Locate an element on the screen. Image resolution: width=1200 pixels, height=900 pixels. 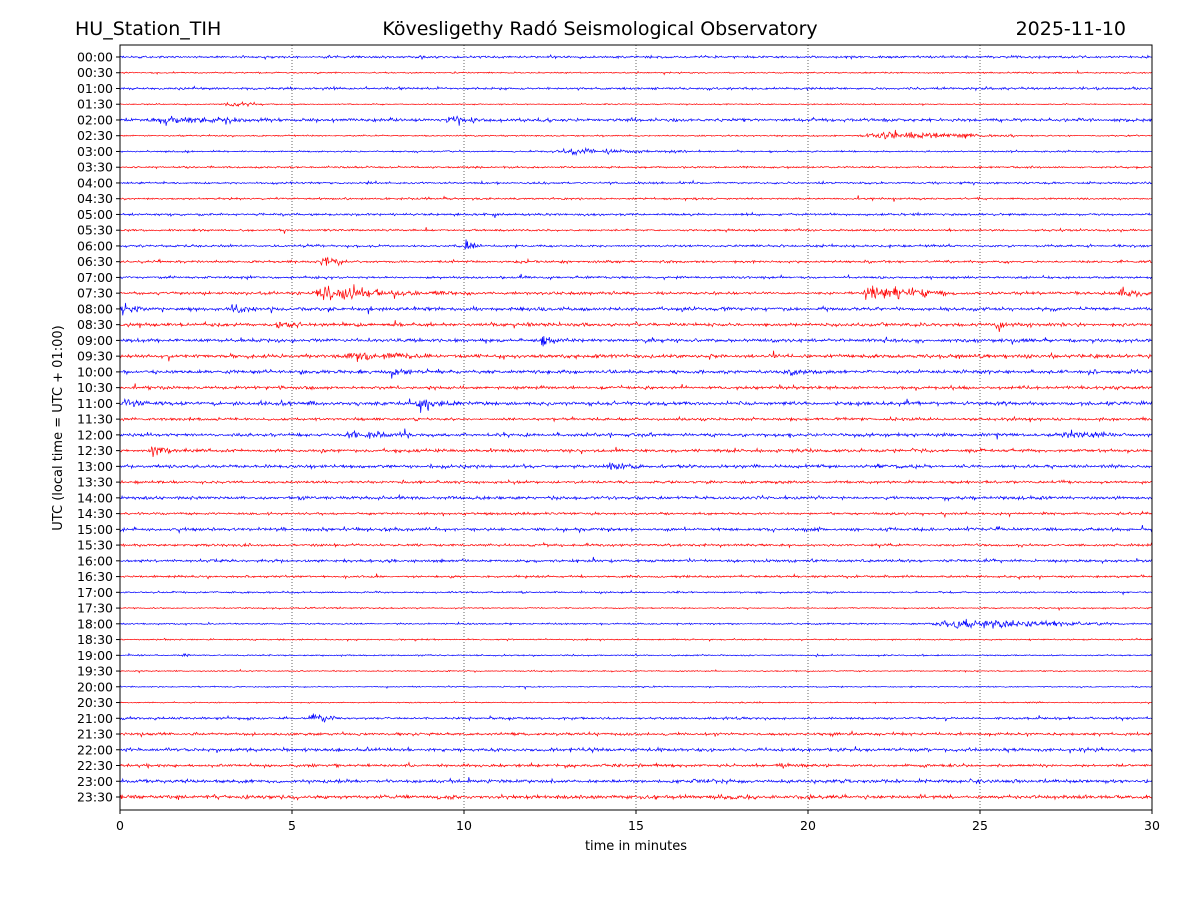
y-tick-label: 05:30 is located at coordinates (95, 230).